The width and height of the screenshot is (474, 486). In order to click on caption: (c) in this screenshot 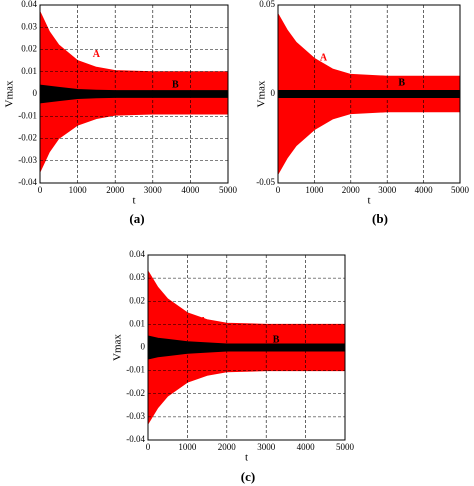, I will do `click(248, 476)`.